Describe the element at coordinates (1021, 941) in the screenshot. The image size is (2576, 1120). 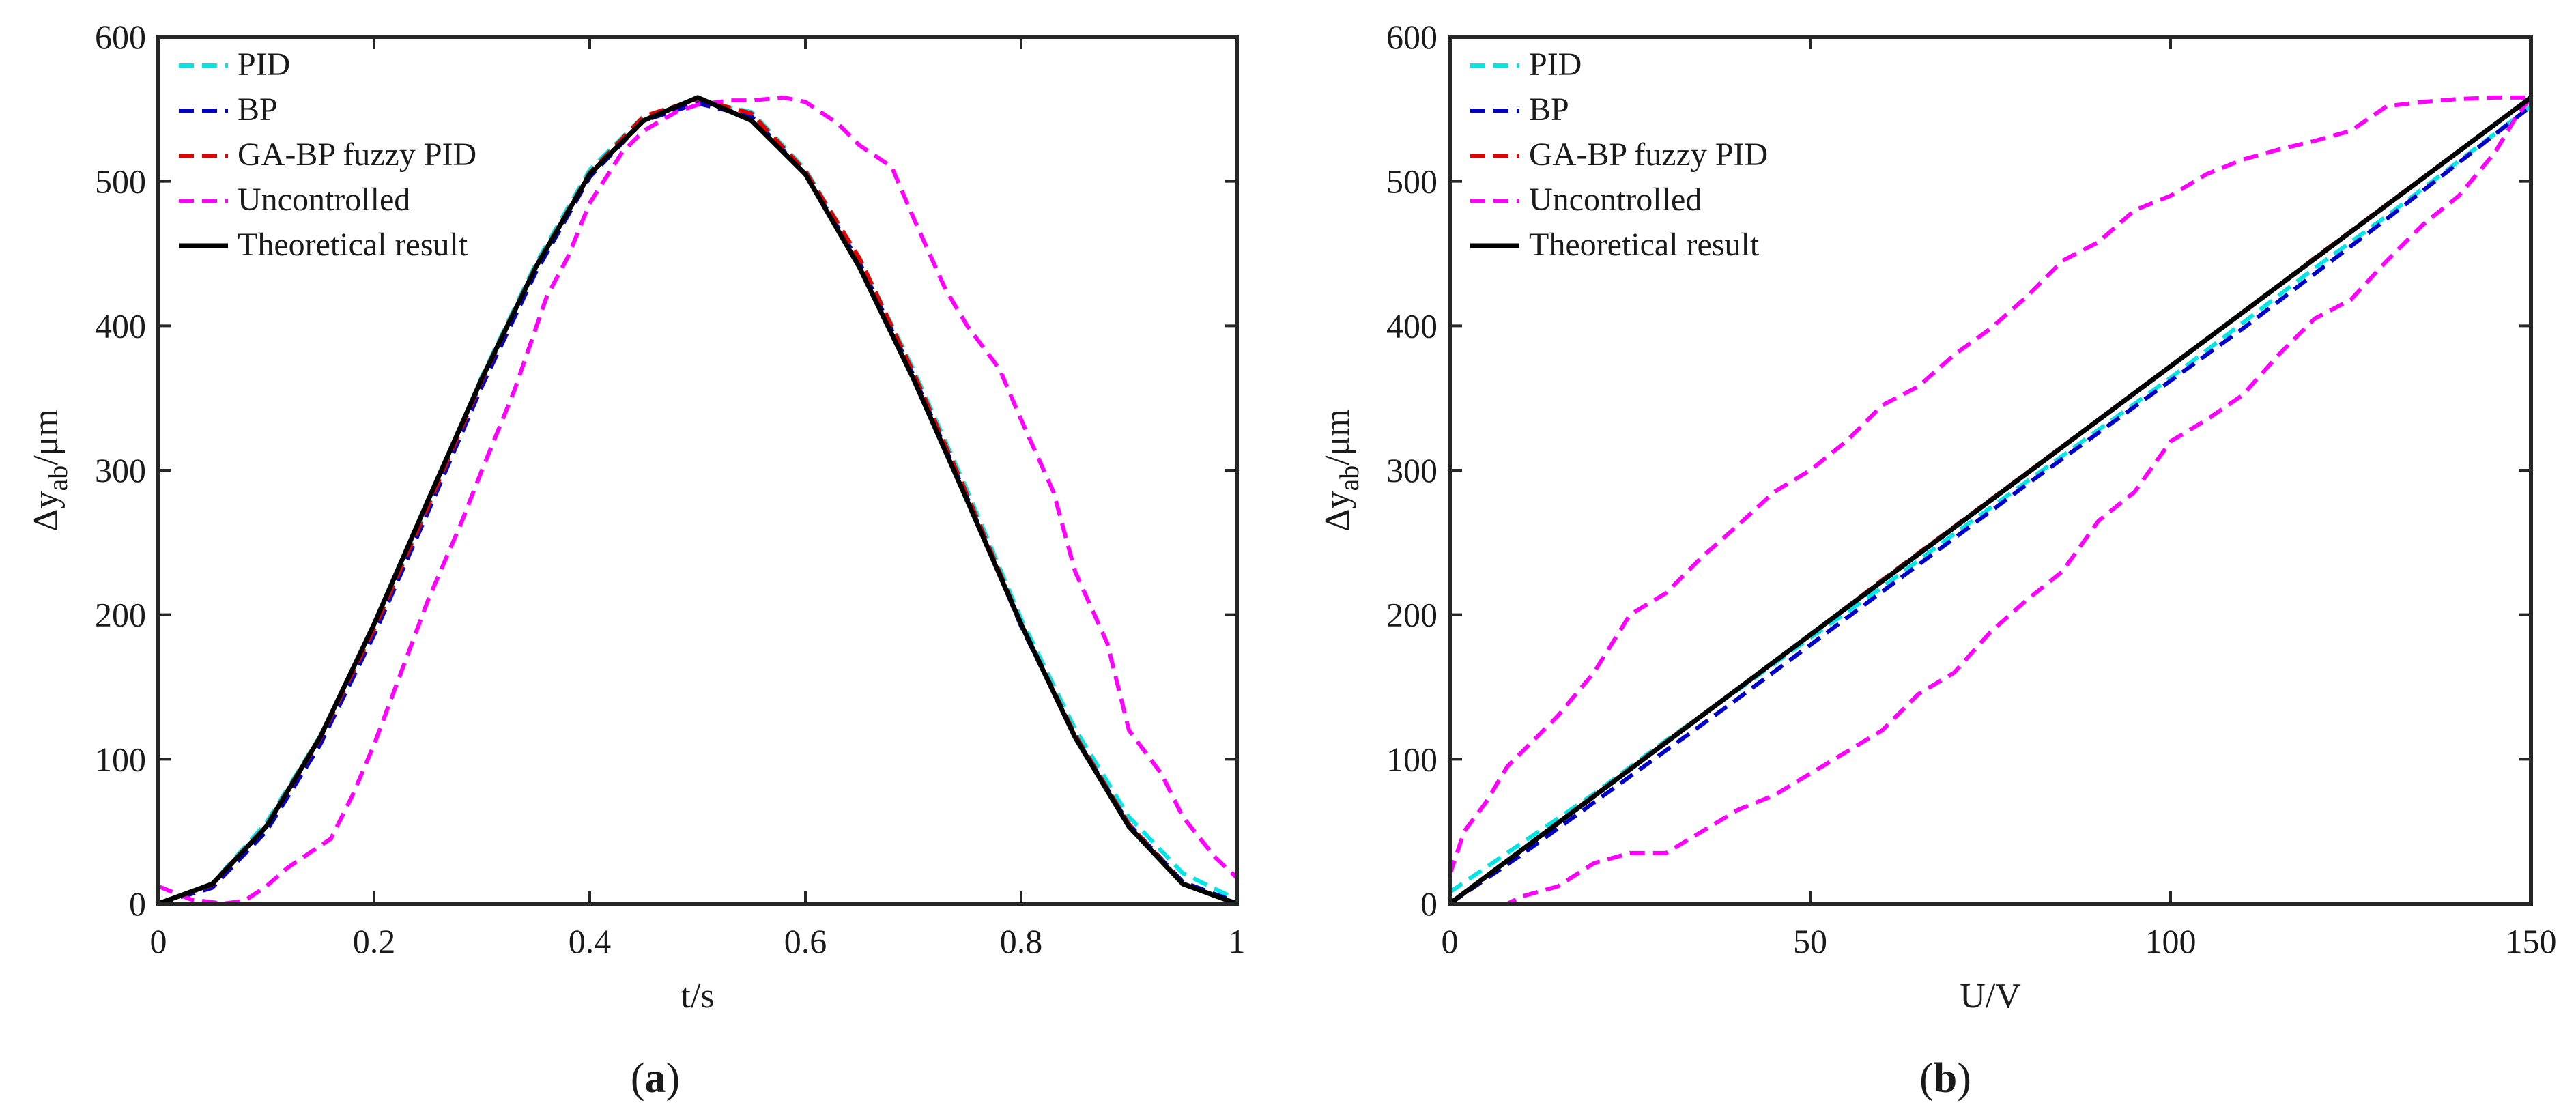
I see `x-tick-label: 0.8` at that location.